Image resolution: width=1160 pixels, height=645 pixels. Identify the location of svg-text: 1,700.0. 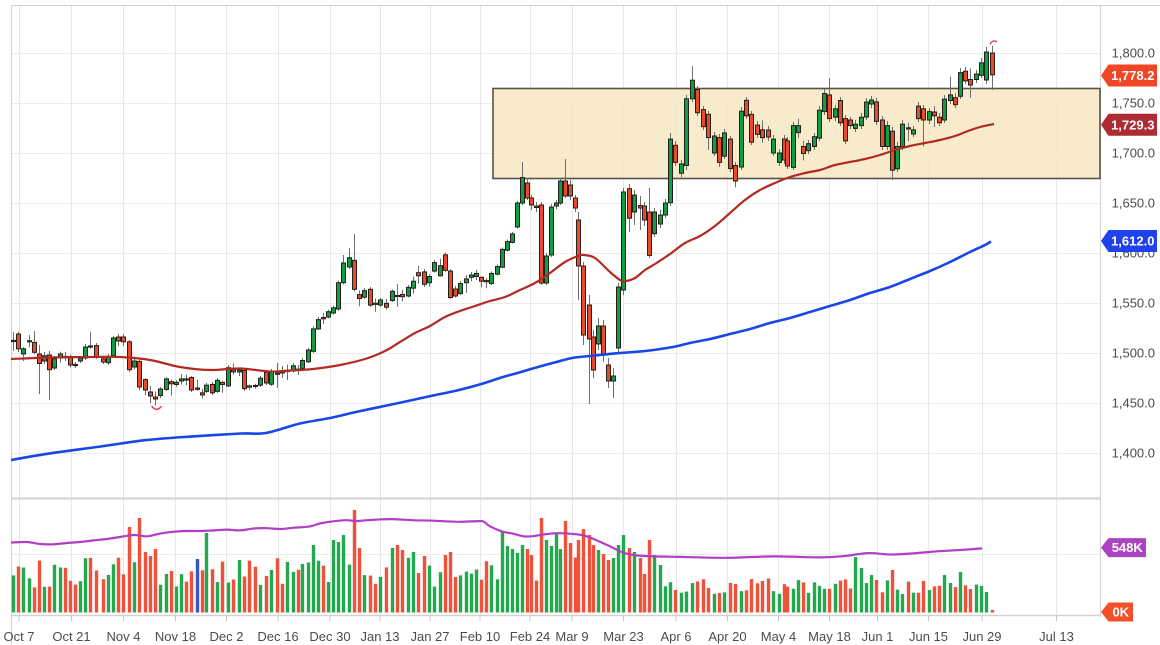
(1133, 152).